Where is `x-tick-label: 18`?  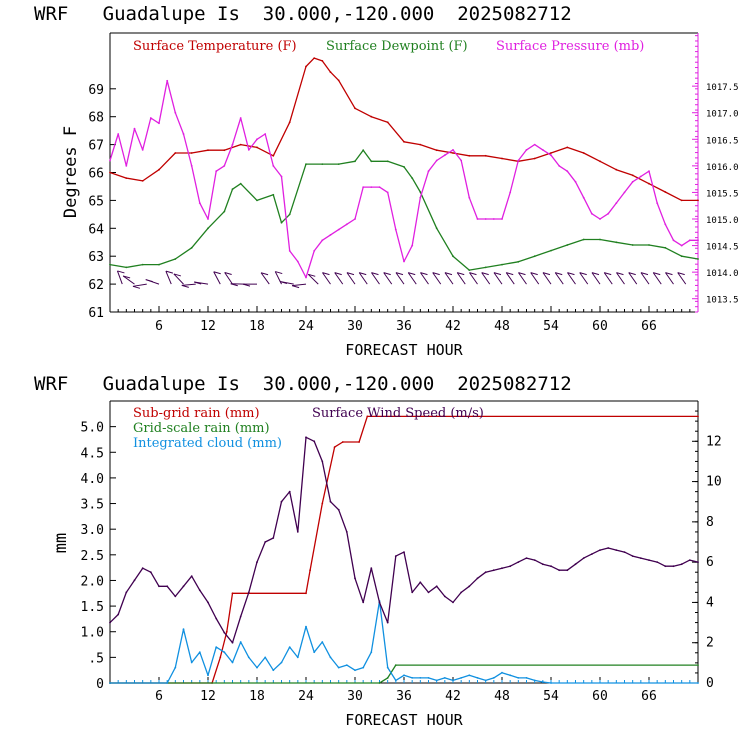 x-tick-label: 18 is located at coordinates (257, 326).